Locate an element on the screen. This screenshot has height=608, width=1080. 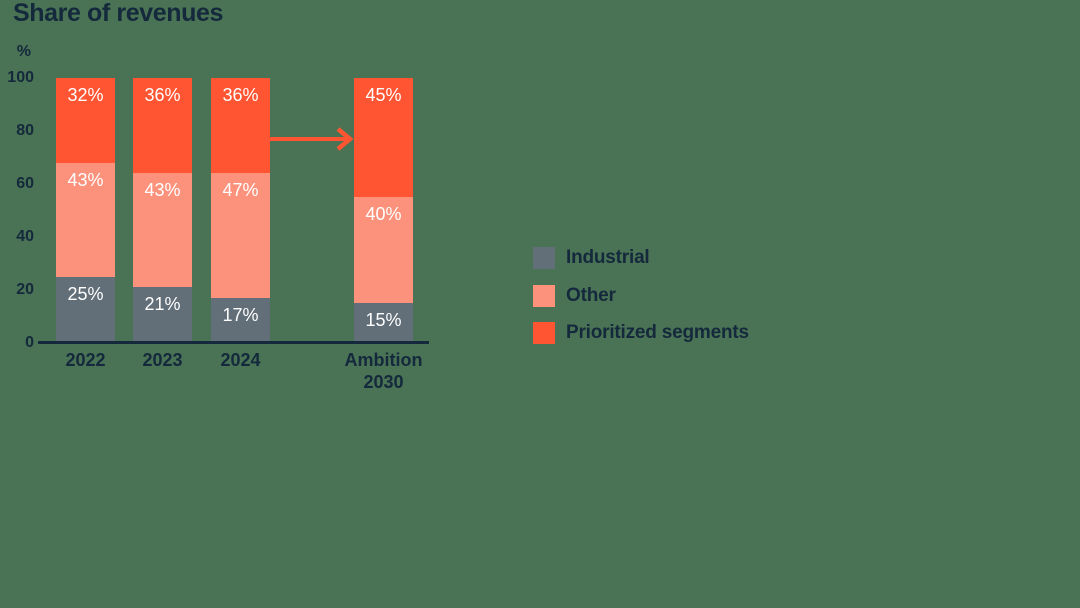
legend-item-label: Prioritized segments is located at coordinates (657, 332).